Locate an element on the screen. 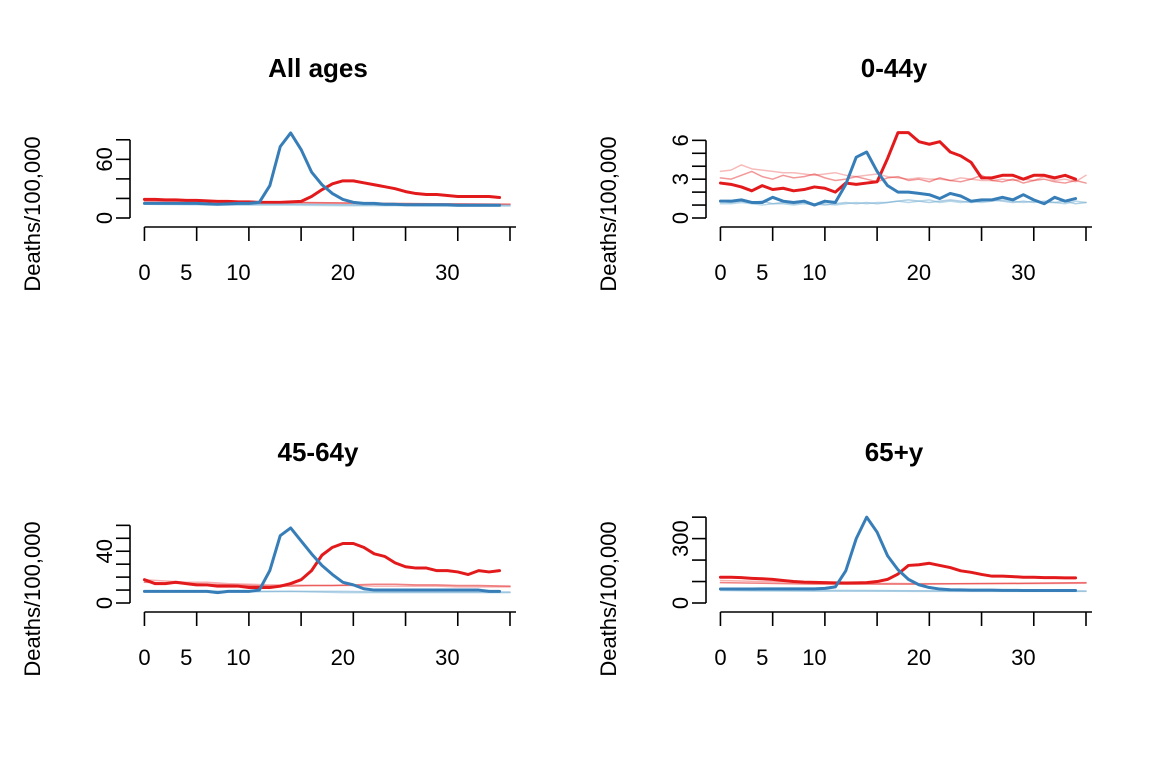  panel-title: 65+y is located at coordinates (894, 452).